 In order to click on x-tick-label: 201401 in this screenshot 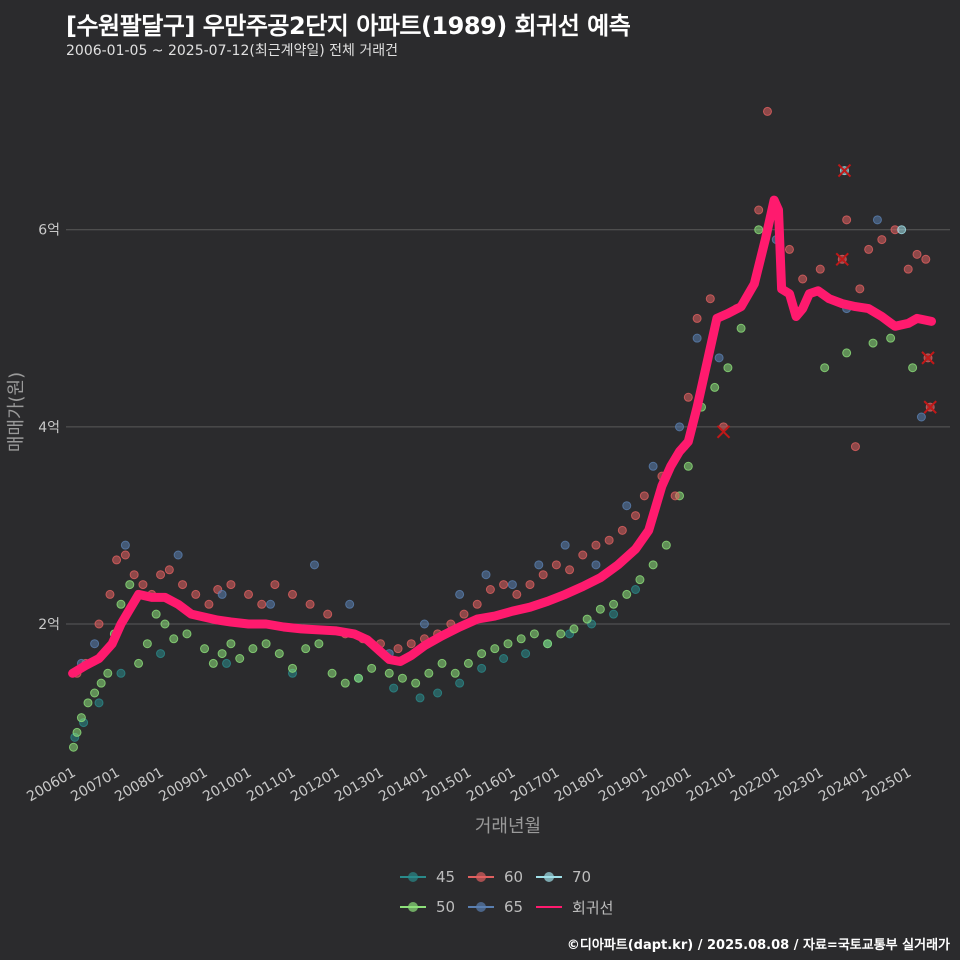, I will do `click(403, 785)`.